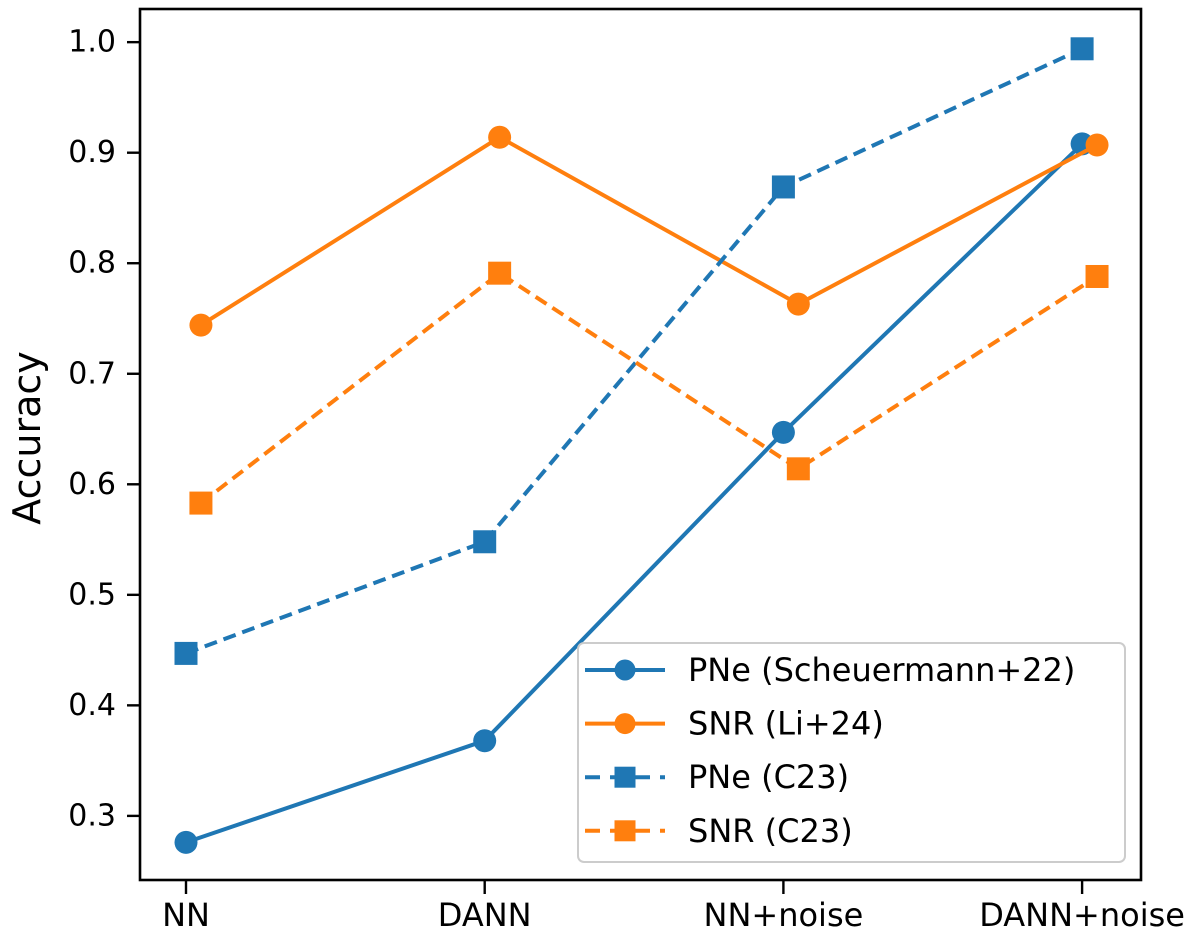 The width and height of the screenshot is (1200, 942). Describe the element at coordinates (770, 831) in the screenshot. I see `legend-label-3: SNR (C23)` at that location.